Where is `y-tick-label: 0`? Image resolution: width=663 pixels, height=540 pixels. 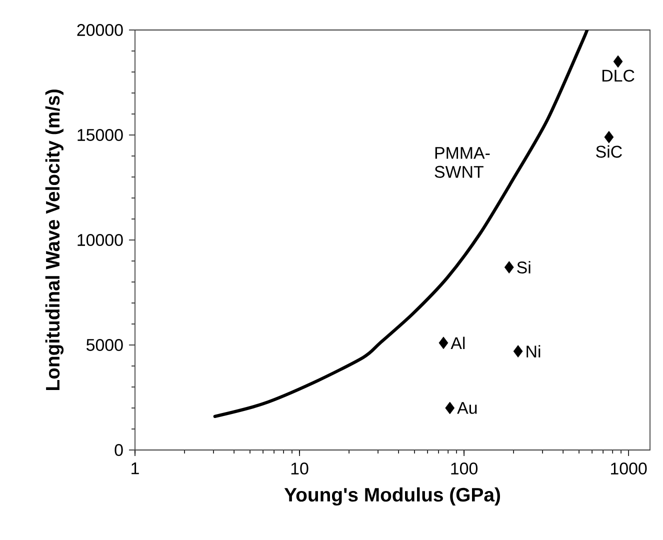
y-tick-label: 0 is located at coordinates (118, 450).